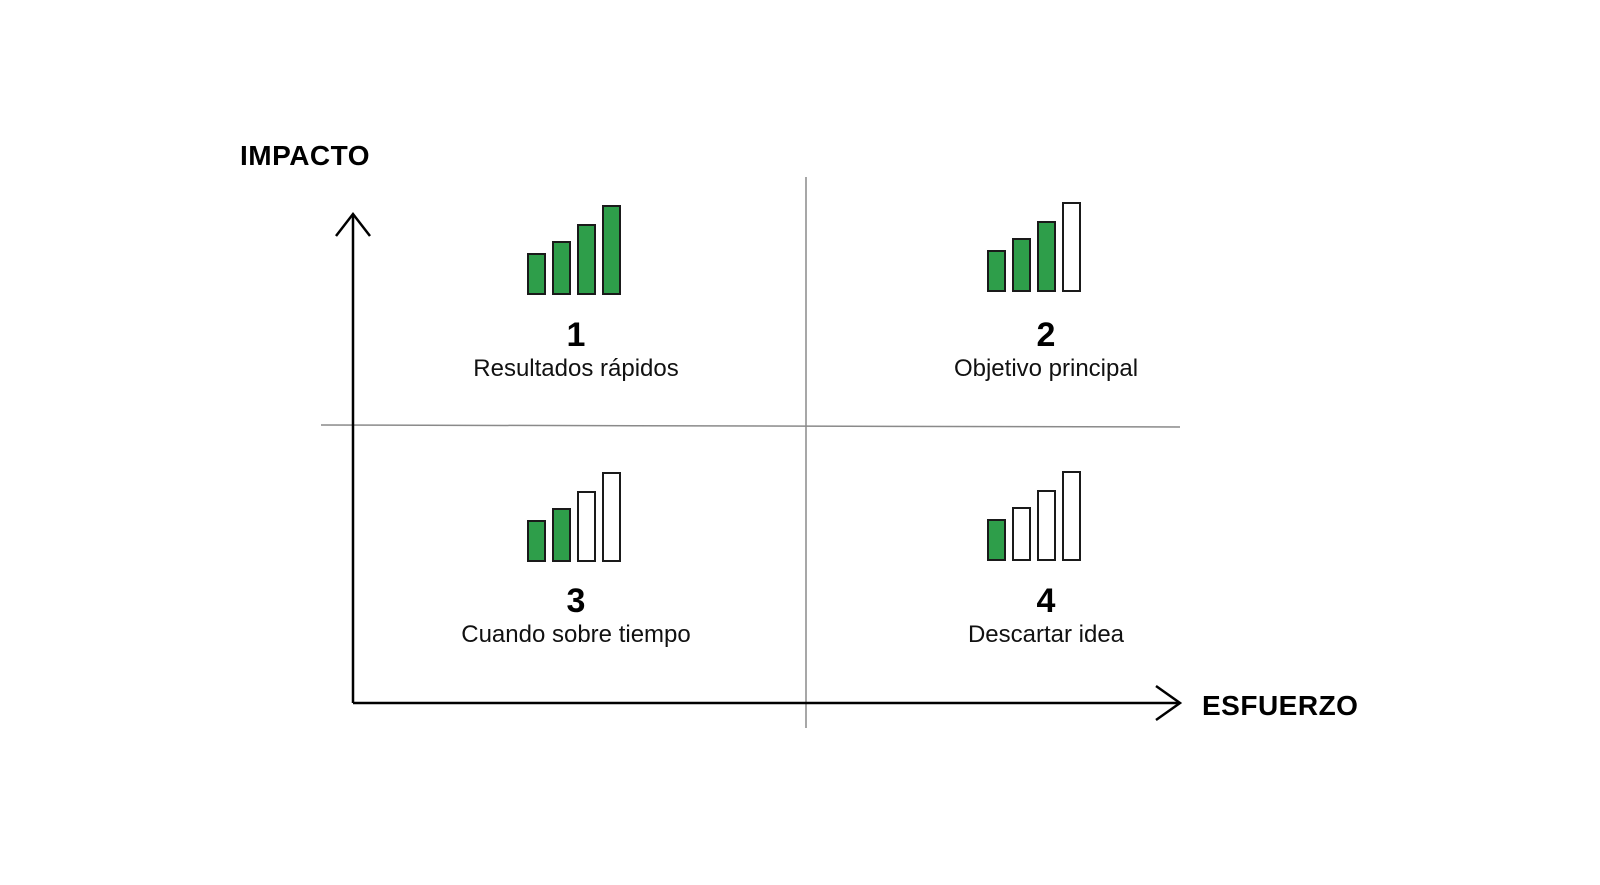  I want to click on signal-strength-icon-q3, so click(574, 517).